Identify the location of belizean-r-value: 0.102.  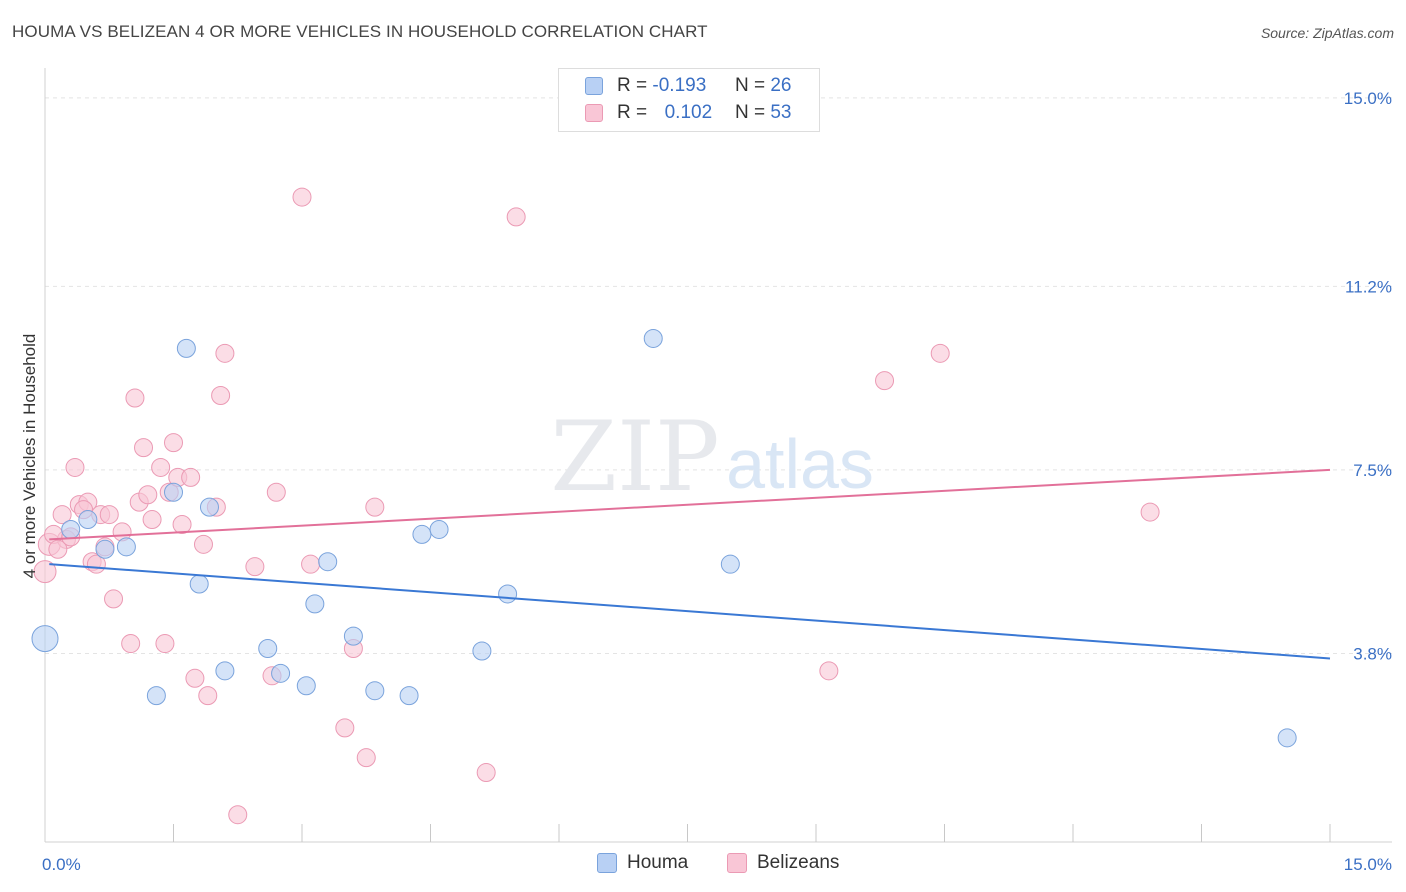
(688, 112).